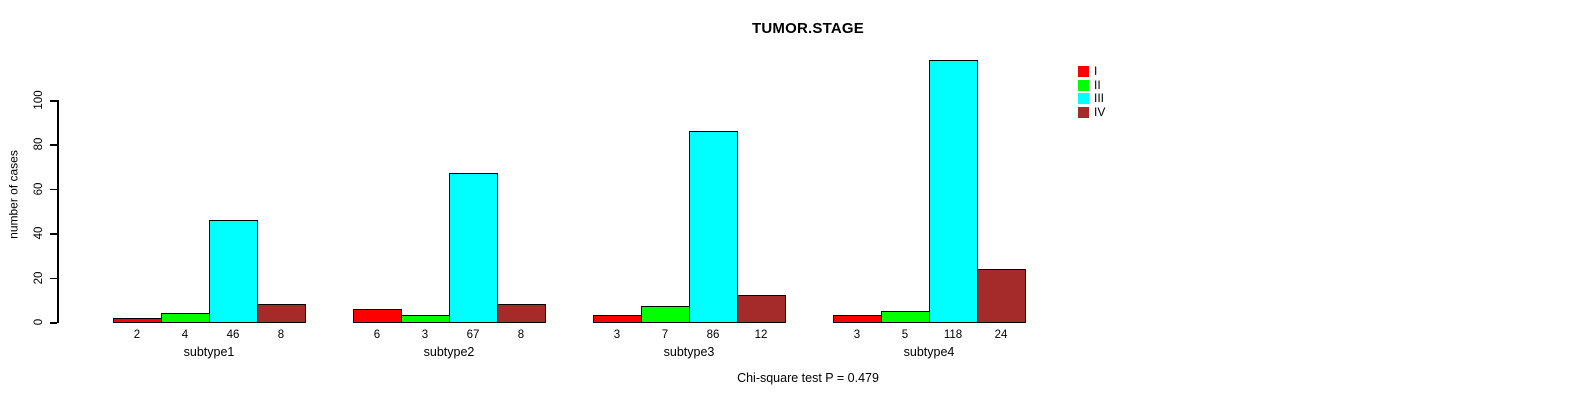 This screenshot has width=1590, height=400. I want to click on legend: I II III IV, so click(1092, 92).